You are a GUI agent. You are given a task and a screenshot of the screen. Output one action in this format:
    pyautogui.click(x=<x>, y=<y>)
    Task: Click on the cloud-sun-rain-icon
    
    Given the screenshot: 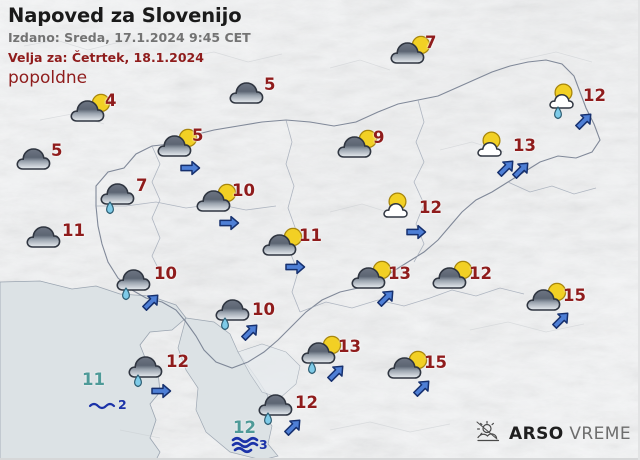 What is the action you would take?
    pyautogui.click(x=323, y=358)
    